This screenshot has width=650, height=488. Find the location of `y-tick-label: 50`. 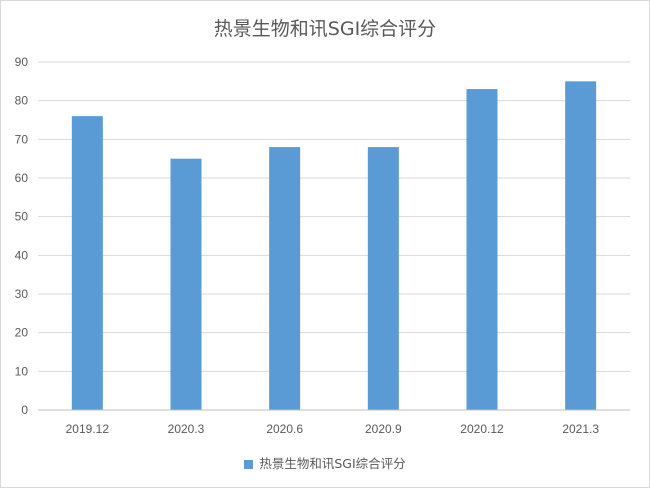

y-tick-label: 50 is located at coordinates (22, 217).